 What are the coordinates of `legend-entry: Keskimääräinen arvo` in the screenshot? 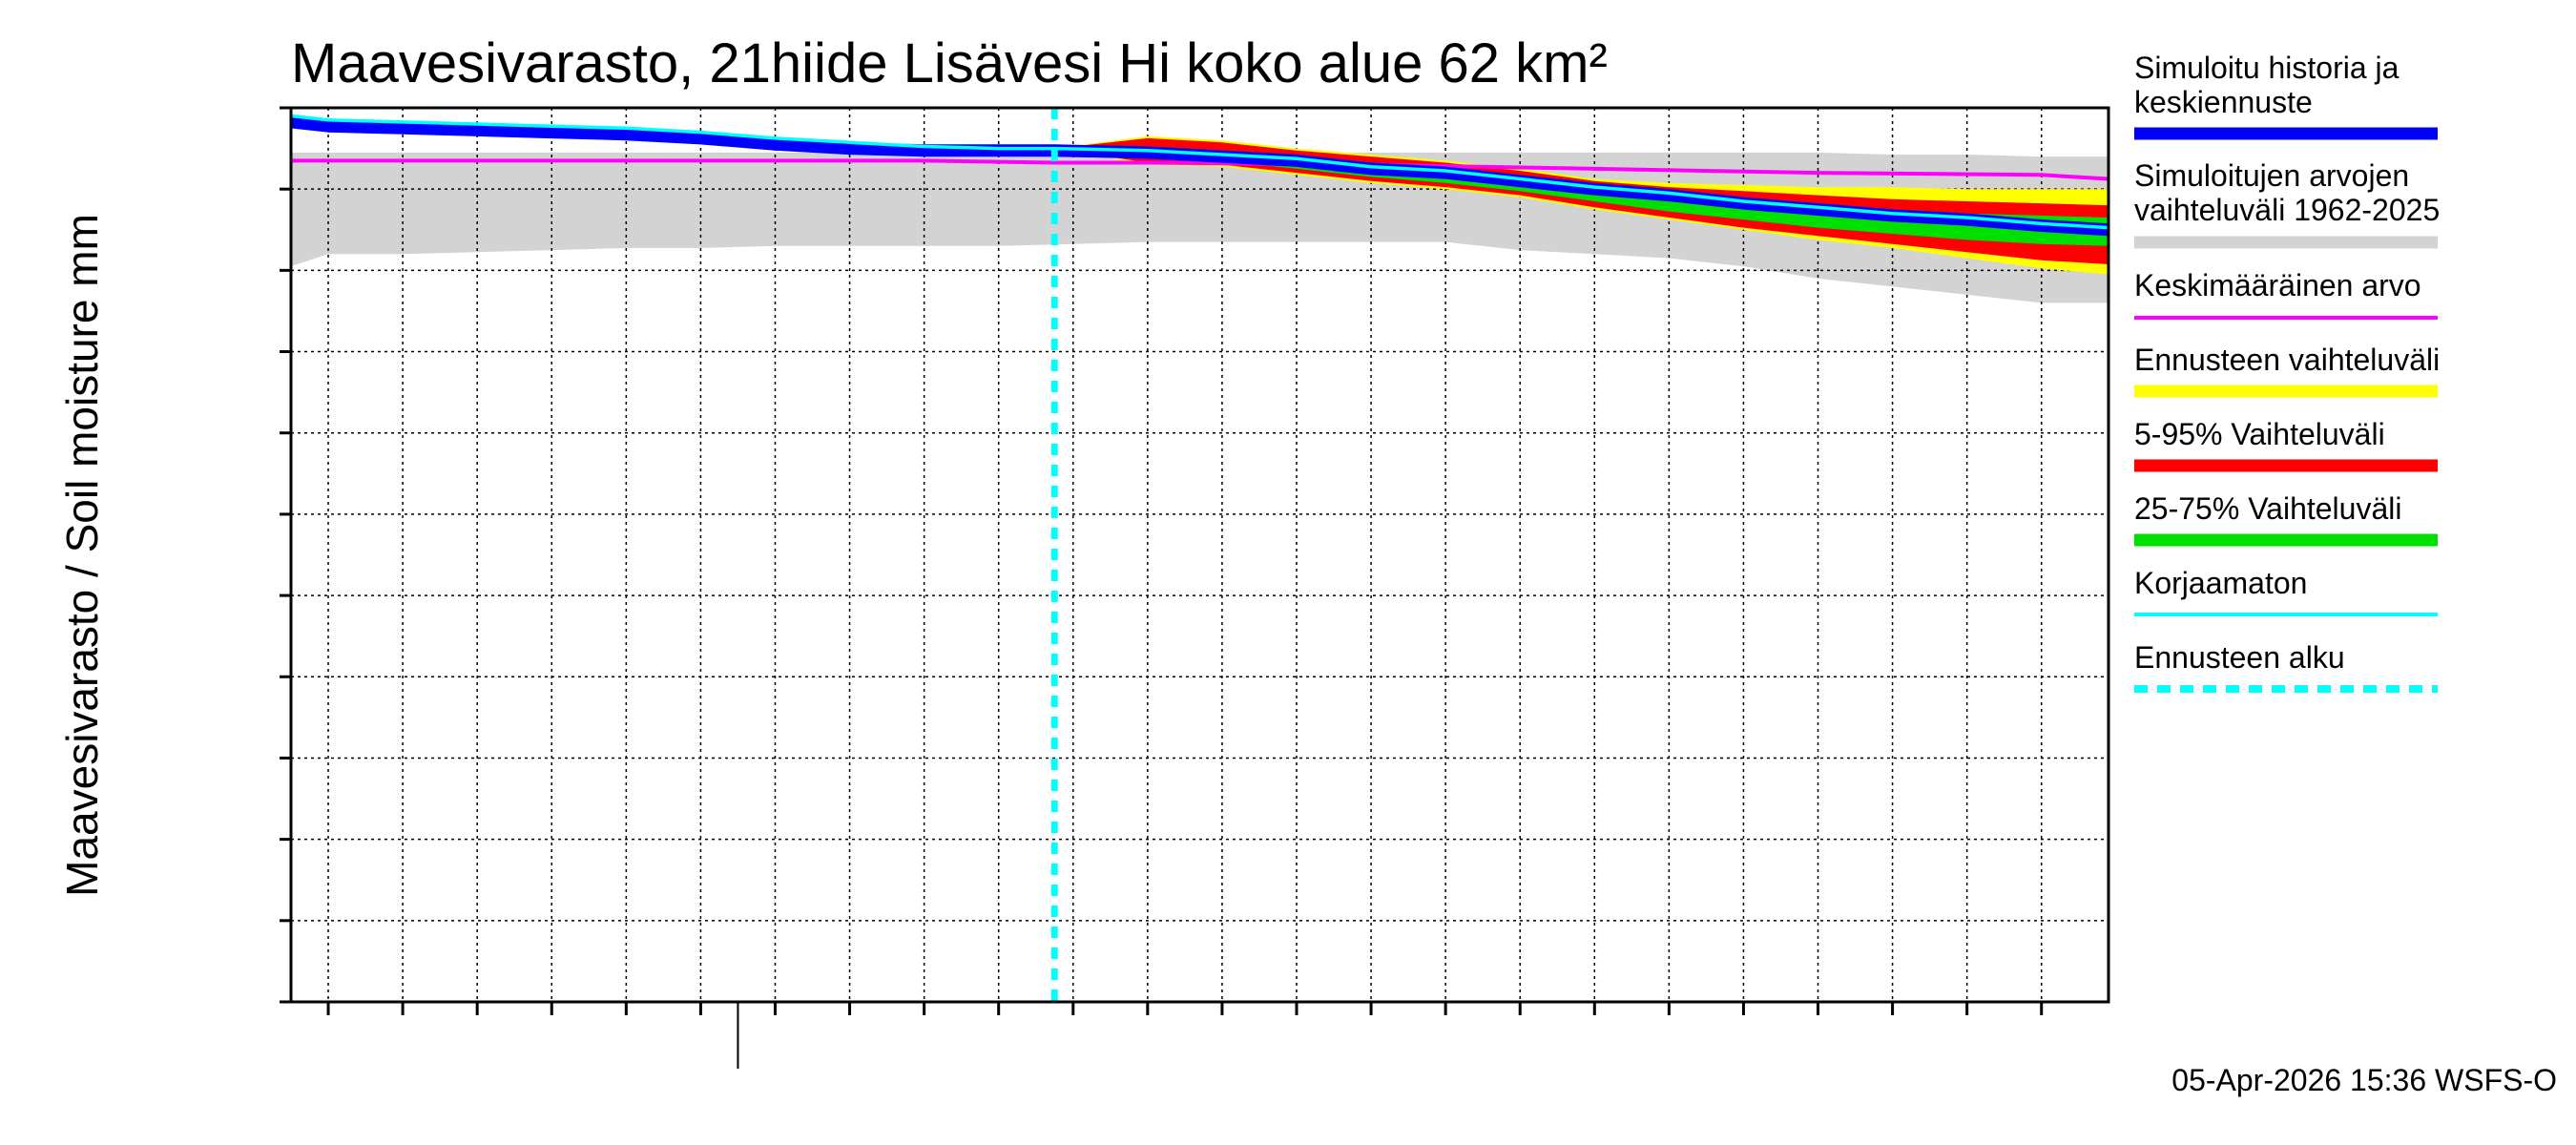 It's located at (2286, 294).